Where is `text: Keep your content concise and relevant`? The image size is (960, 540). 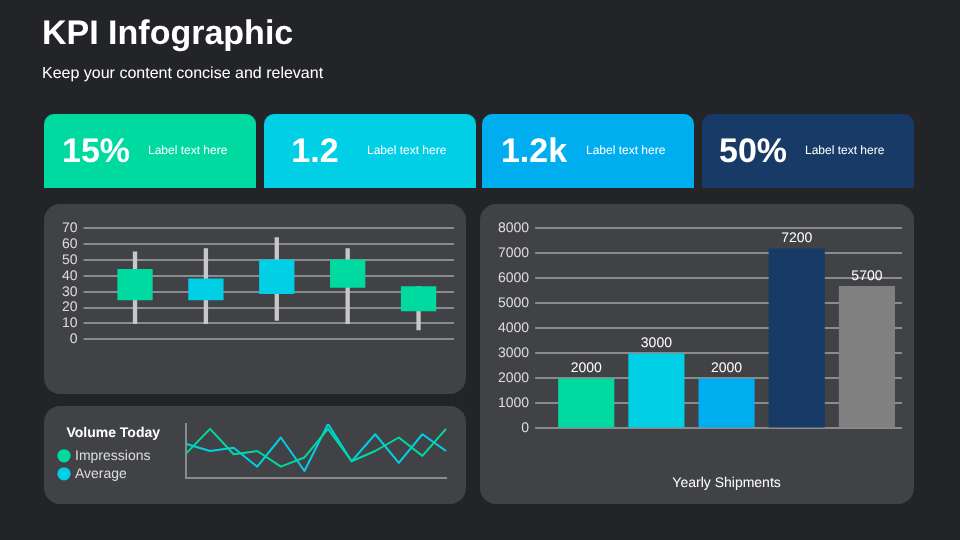
text: Keep your content concise and relevant is located at coordinates (183, 73).